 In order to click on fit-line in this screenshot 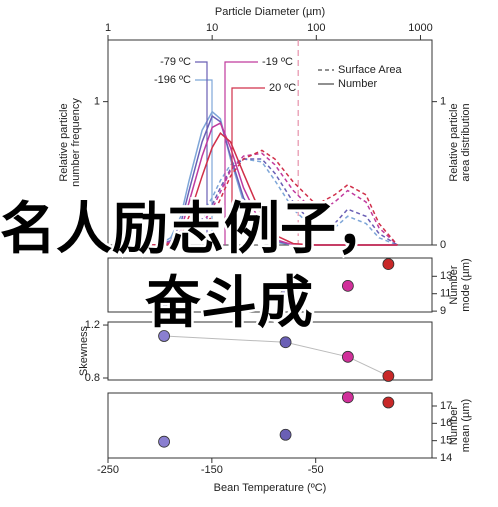, I will do `click(276, 356)`.